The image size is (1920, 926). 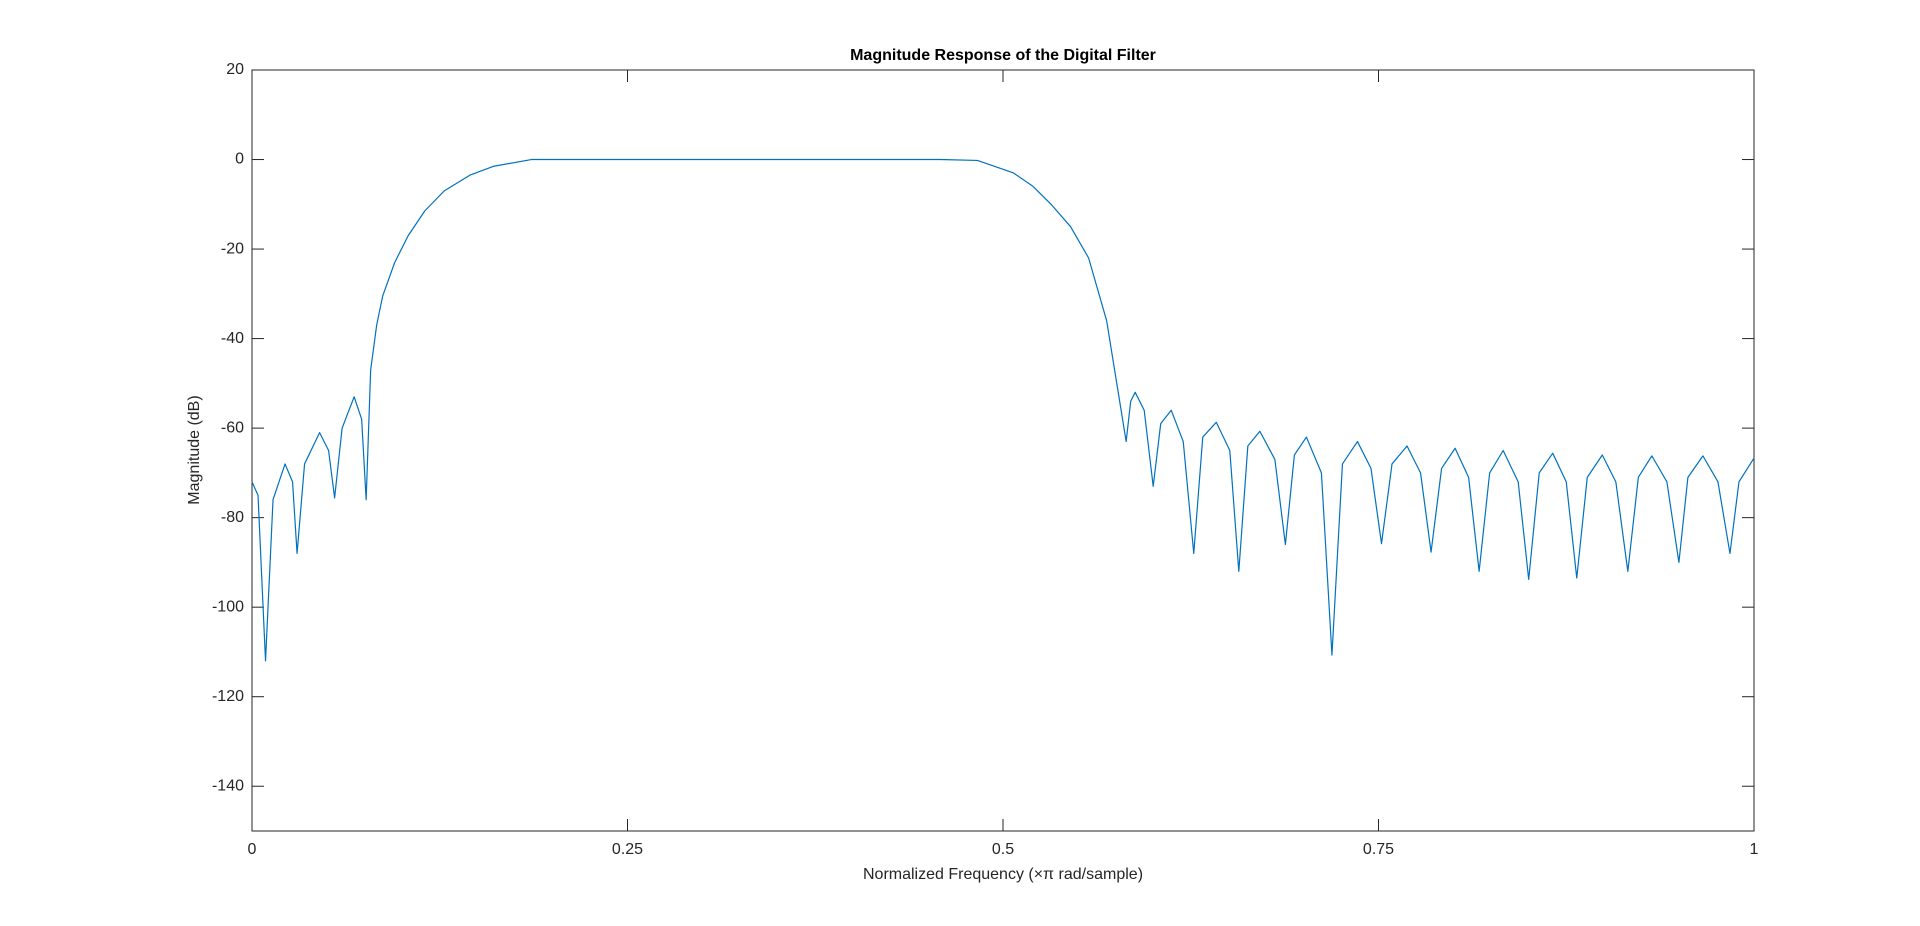 I want to click on x-tick-label: 0, so click(x=252, y=849).